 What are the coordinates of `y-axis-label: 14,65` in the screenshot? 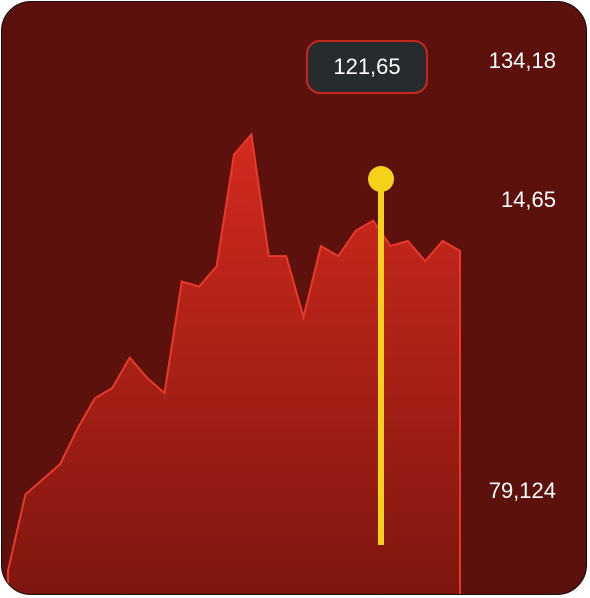 It's located at (528, 199).